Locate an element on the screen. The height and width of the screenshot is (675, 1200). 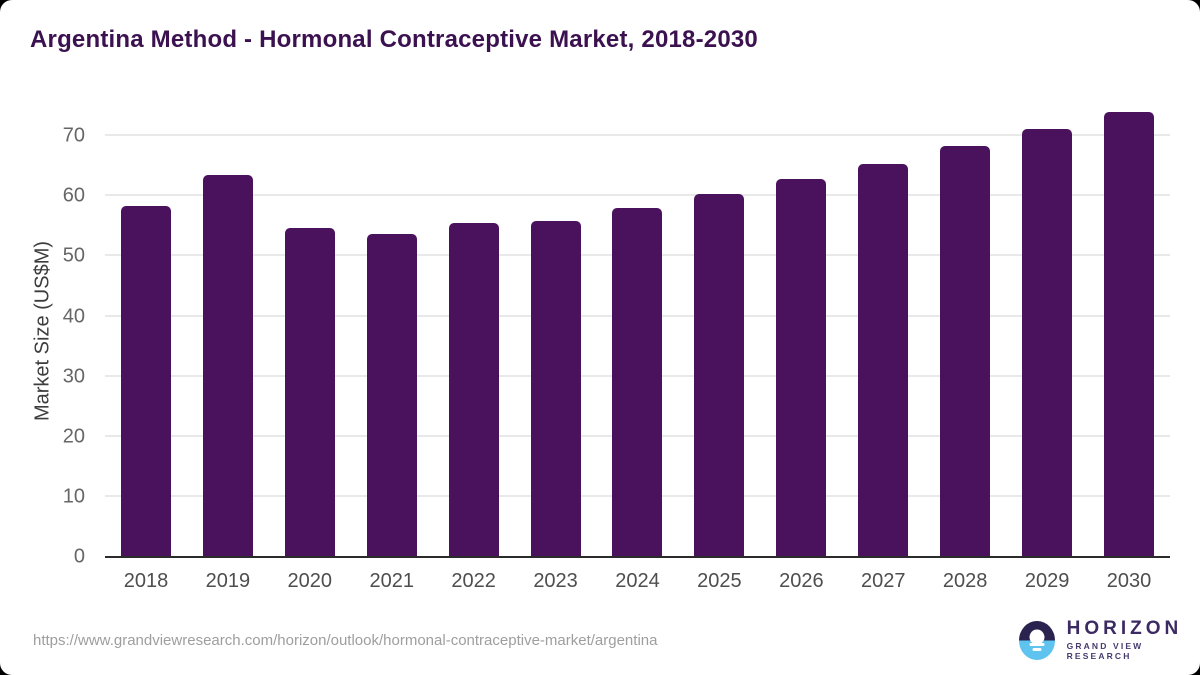
bar-2027 is located at coordinates (883, 360).